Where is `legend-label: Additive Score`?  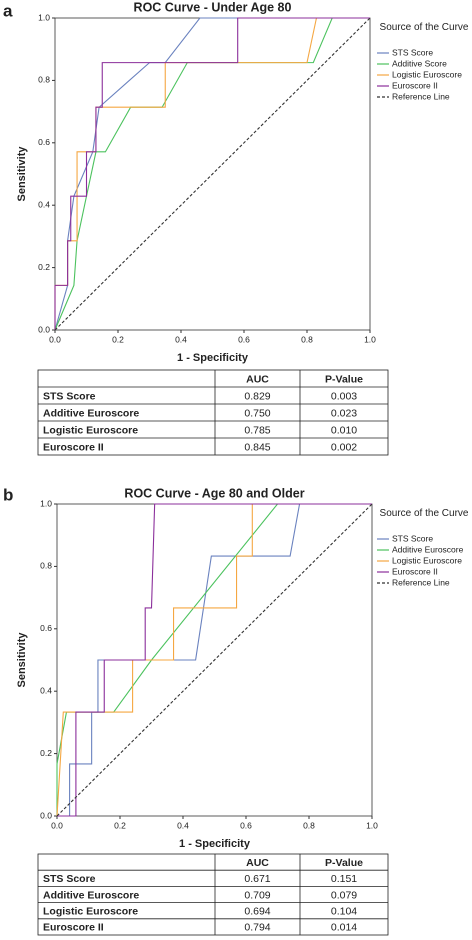
legend-label: Additive Score is located at coordinates (419, 63).